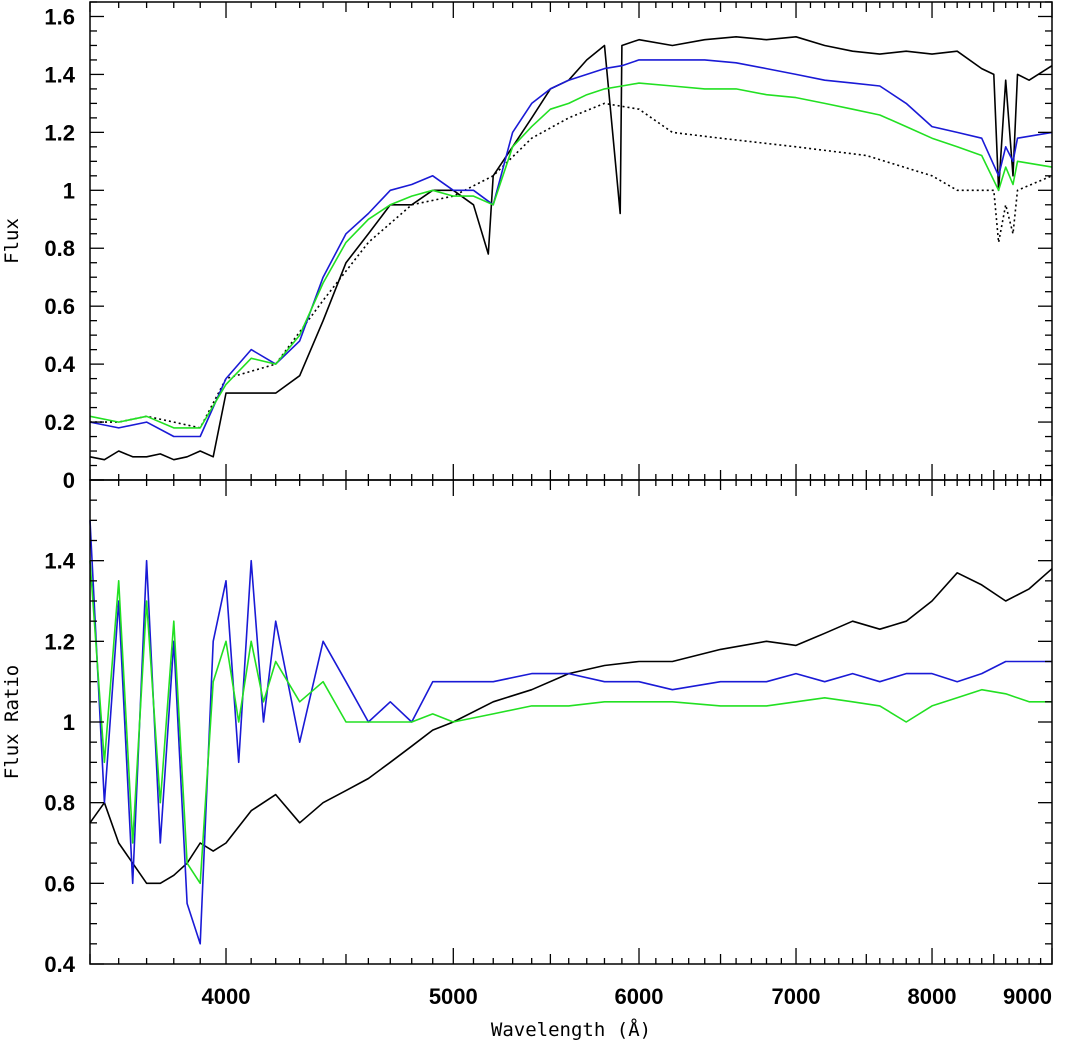 The width and height of the screenshot is (1080, 1045). What do you see at coordinates (59, 641) in the screenshot?
I see `panel-1-ytick-label: 1.2` at bounding box center [59, 641].